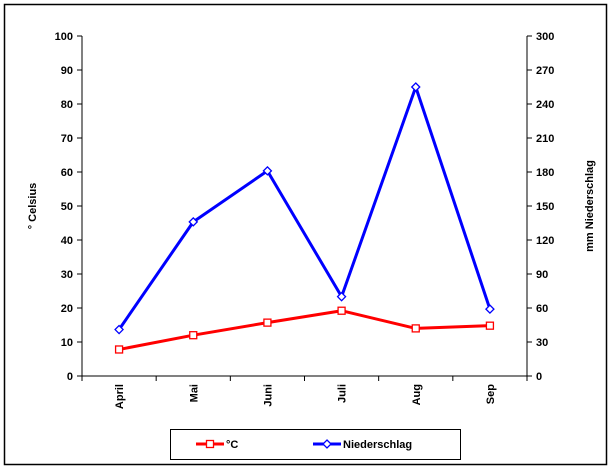 The height and width of the screenshot is (470, 612). I want to click on y-left-tick-label: 40, so click(67, 241).